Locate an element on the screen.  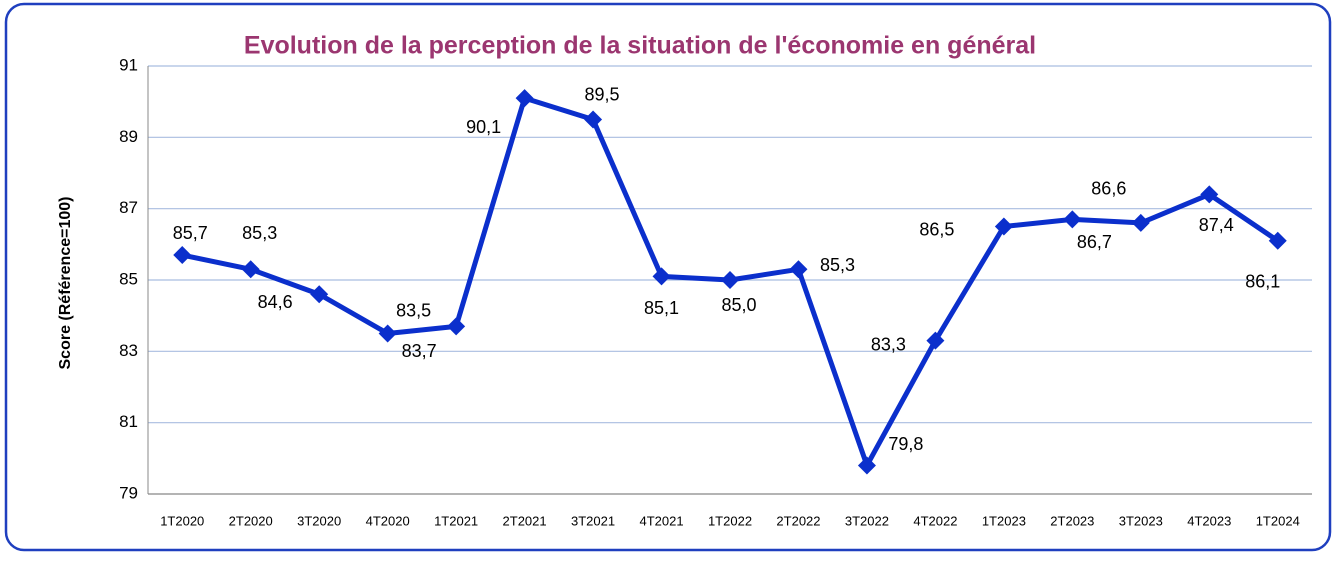
data-label: 85,1 is located at coordinates (661, 308).